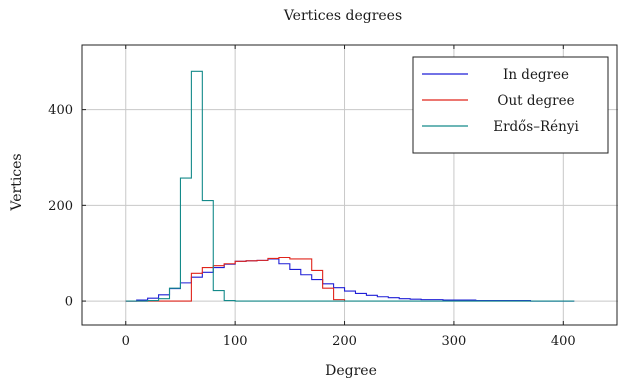 Image resolution: width=618 pixels, height=385 pixels. I want to click on legend: In degree Out degree Erdős–Rényi, so click(510, 105).